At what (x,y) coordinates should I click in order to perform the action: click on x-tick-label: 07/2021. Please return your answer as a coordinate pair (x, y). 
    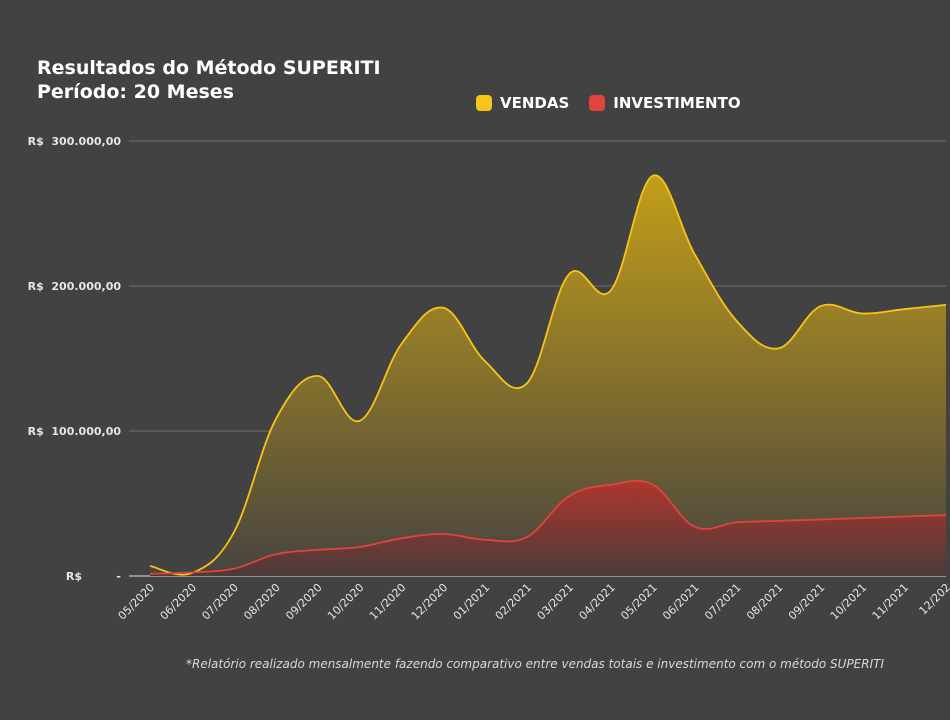
    Looking at the image, I should click on (723, 602).